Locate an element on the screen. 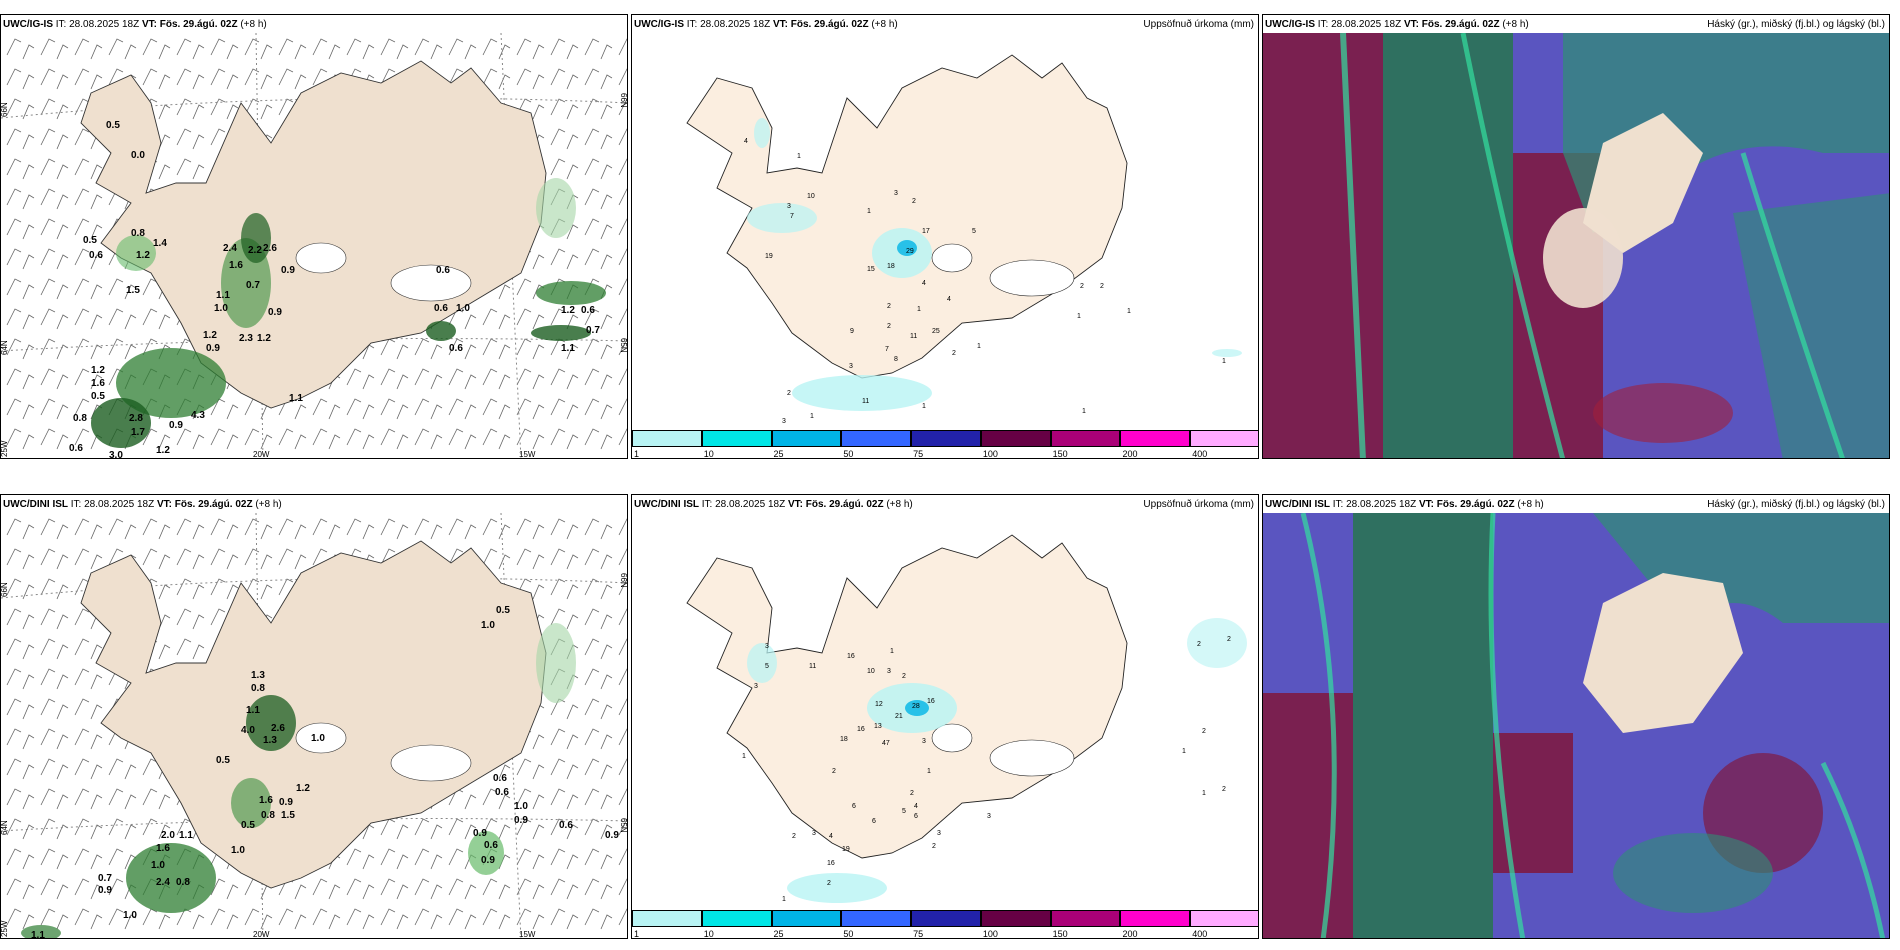  precip-label: 8 is located at coordinates (896, 359).